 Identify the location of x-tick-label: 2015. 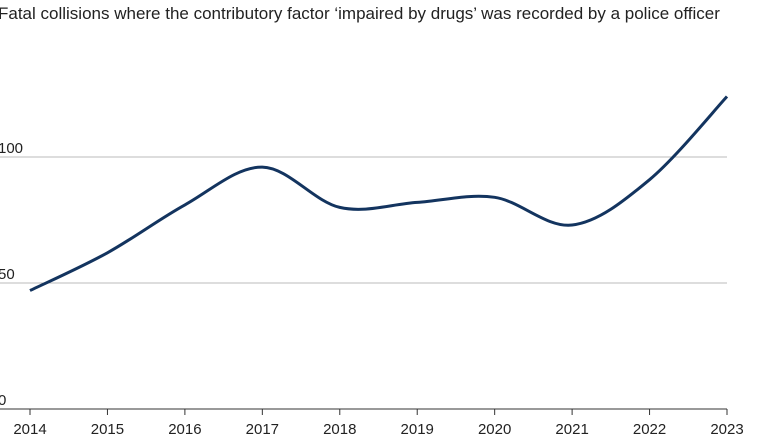
(107, 429).